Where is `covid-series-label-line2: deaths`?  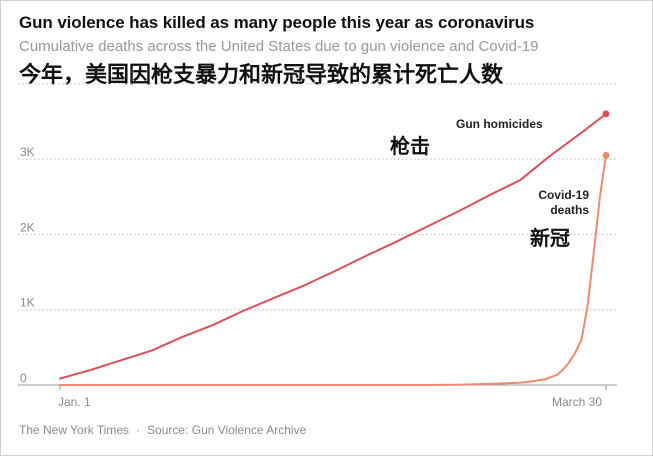
covid-series-label-line2: deaths is located at coordinates (569, 210).